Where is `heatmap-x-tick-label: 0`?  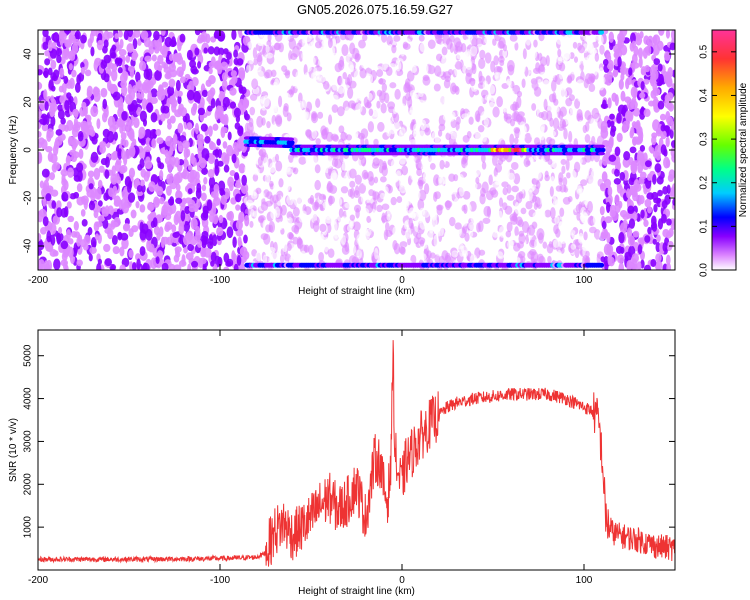
heatmap-x-tick-label: 0 is located at coordinates (402, 280).